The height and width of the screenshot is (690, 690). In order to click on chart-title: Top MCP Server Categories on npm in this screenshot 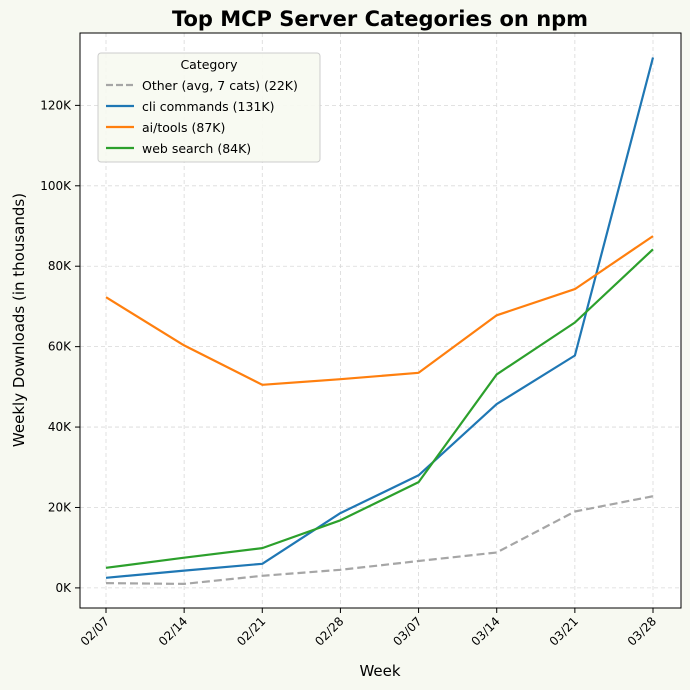, I will do `click(380, 19)`.